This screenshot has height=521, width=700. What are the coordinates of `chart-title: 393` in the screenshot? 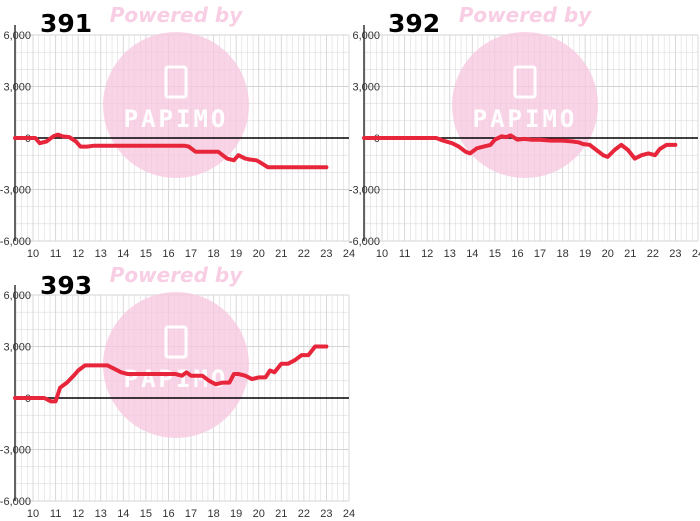 It's located at (66, 285).